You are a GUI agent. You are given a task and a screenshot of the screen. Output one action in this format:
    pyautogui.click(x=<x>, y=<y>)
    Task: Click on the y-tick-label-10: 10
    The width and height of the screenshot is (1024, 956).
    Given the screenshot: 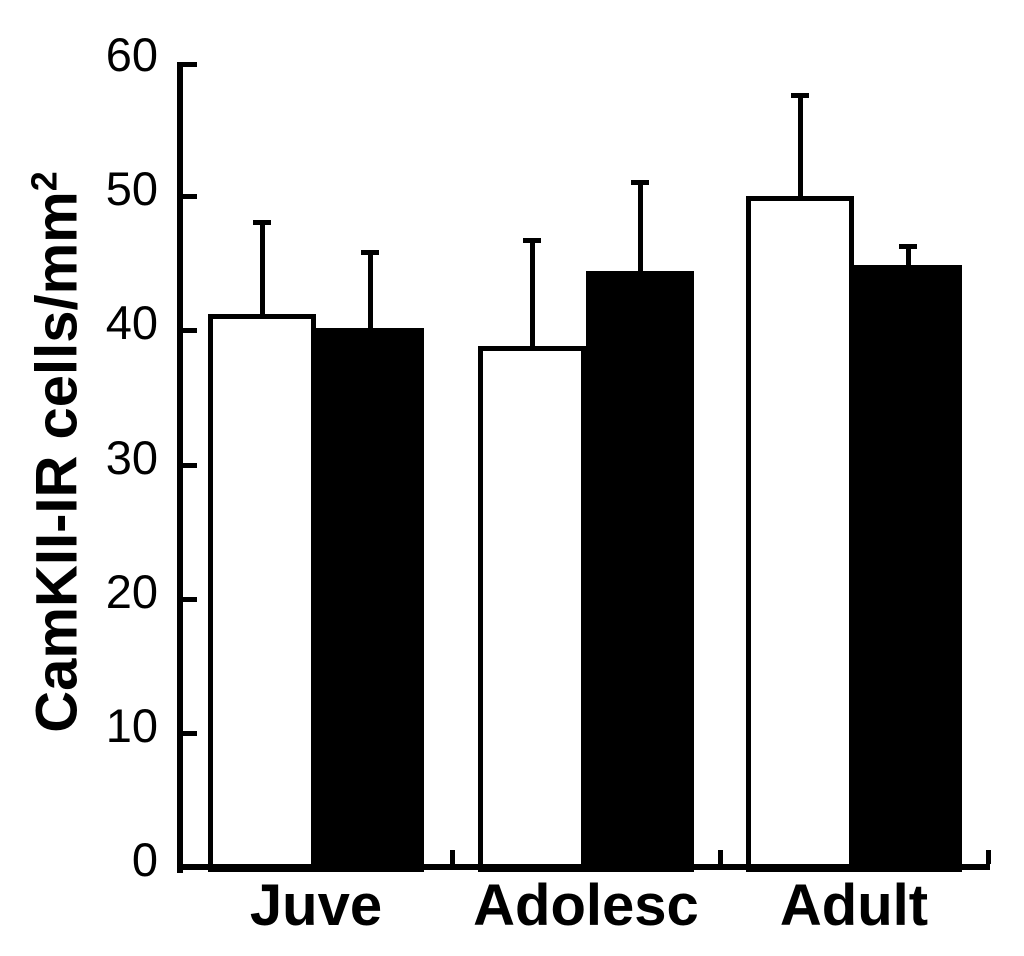 What is the action you would take?
    pyautogui.click(x=131, y=725)
    